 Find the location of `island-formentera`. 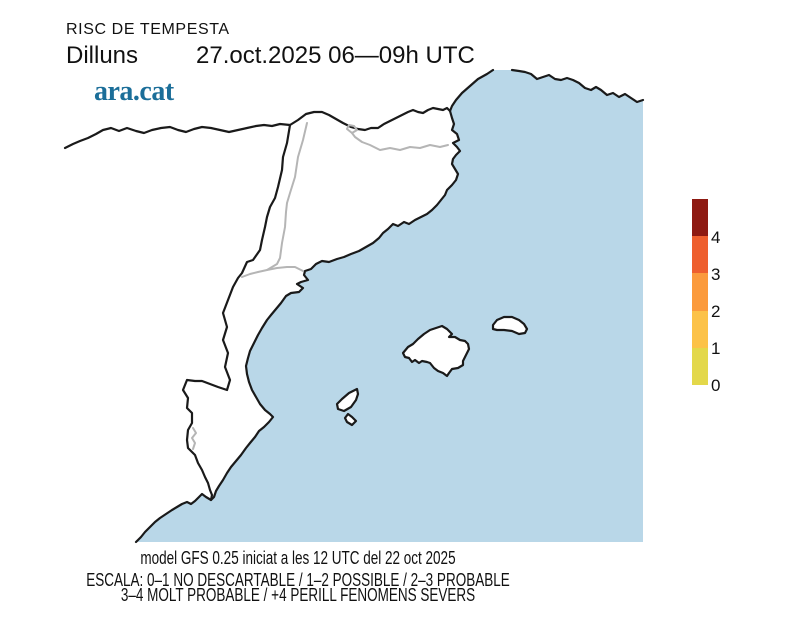

island-formentera is located at coordinates (350, 419).